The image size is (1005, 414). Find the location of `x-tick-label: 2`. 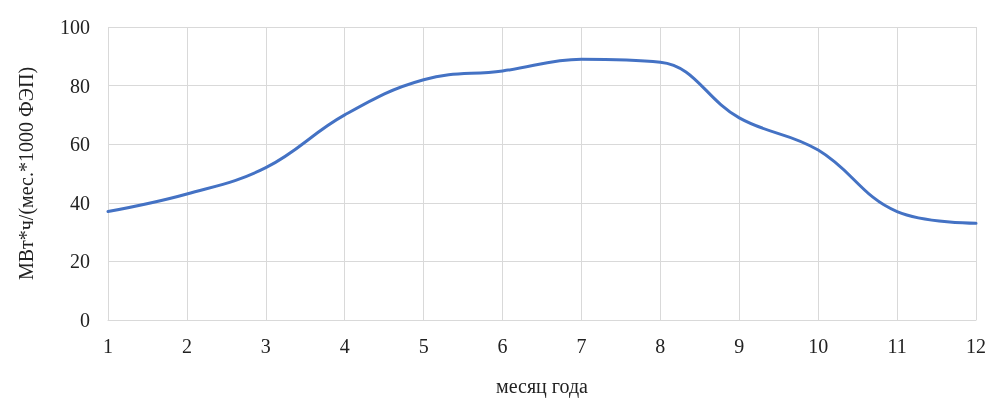

x-tick-label: 2 is located at coordinates (186, 346).